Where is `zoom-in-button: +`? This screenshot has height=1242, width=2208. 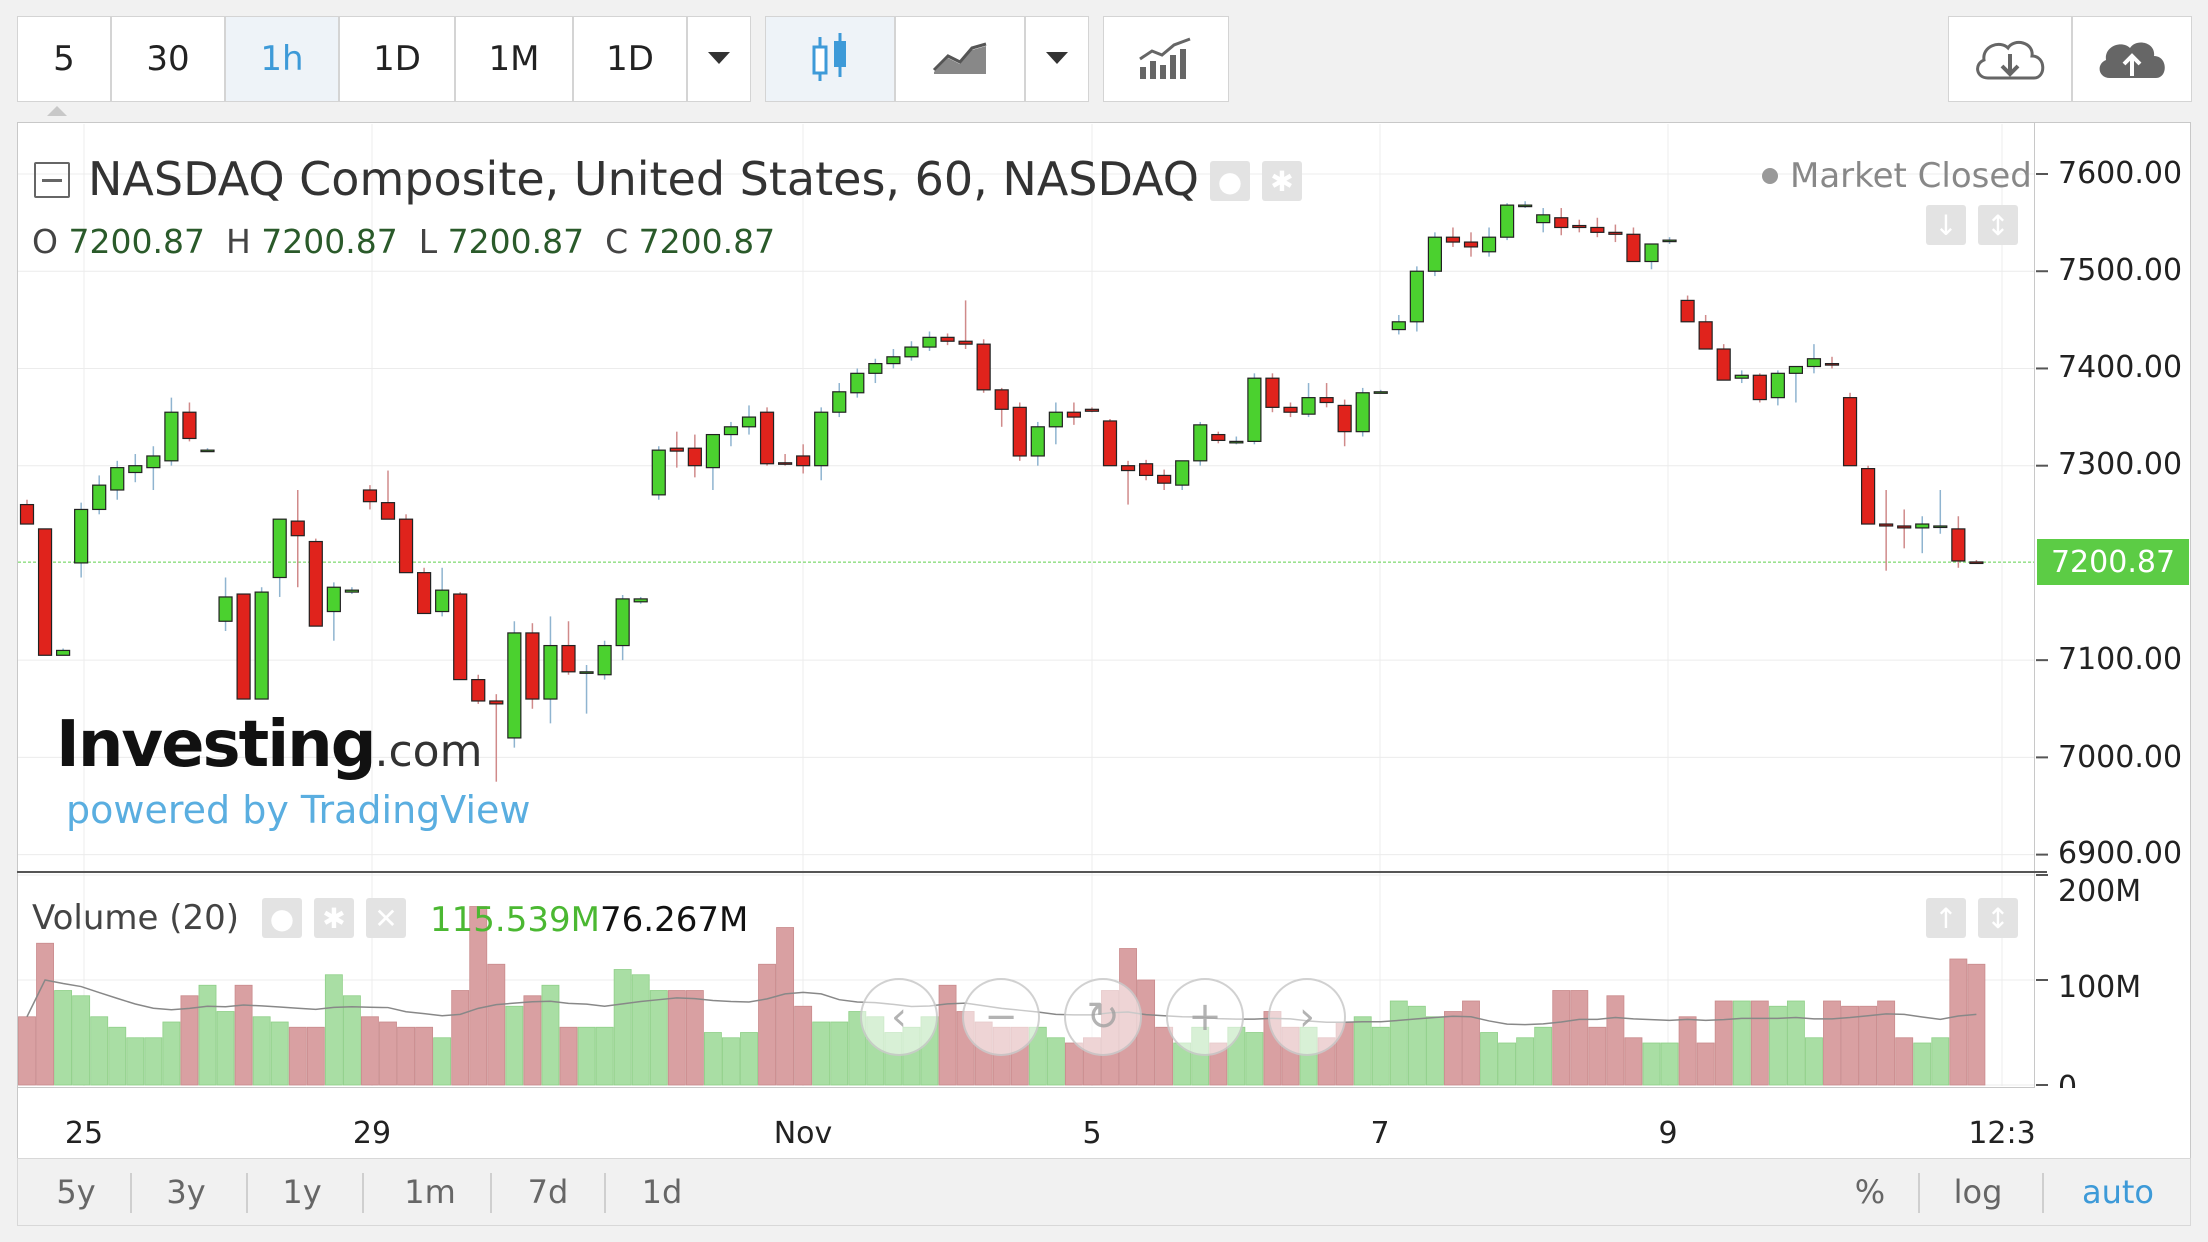 zoom-in-button: + is located at coordinates (1205, 1017).